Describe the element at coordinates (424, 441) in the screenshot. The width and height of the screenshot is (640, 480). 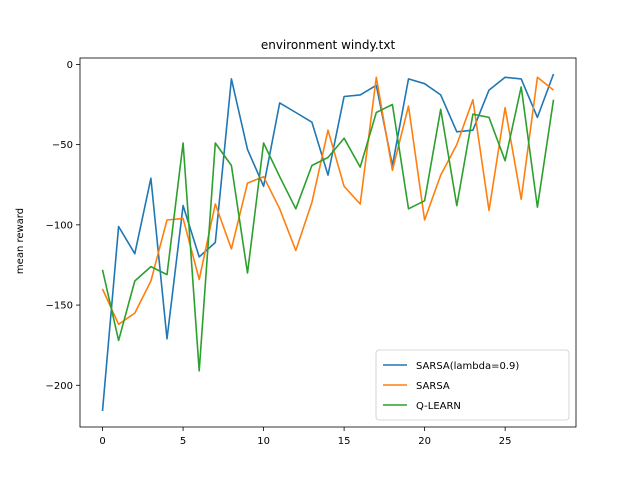
I see `x-tick-label: 20` at that location.